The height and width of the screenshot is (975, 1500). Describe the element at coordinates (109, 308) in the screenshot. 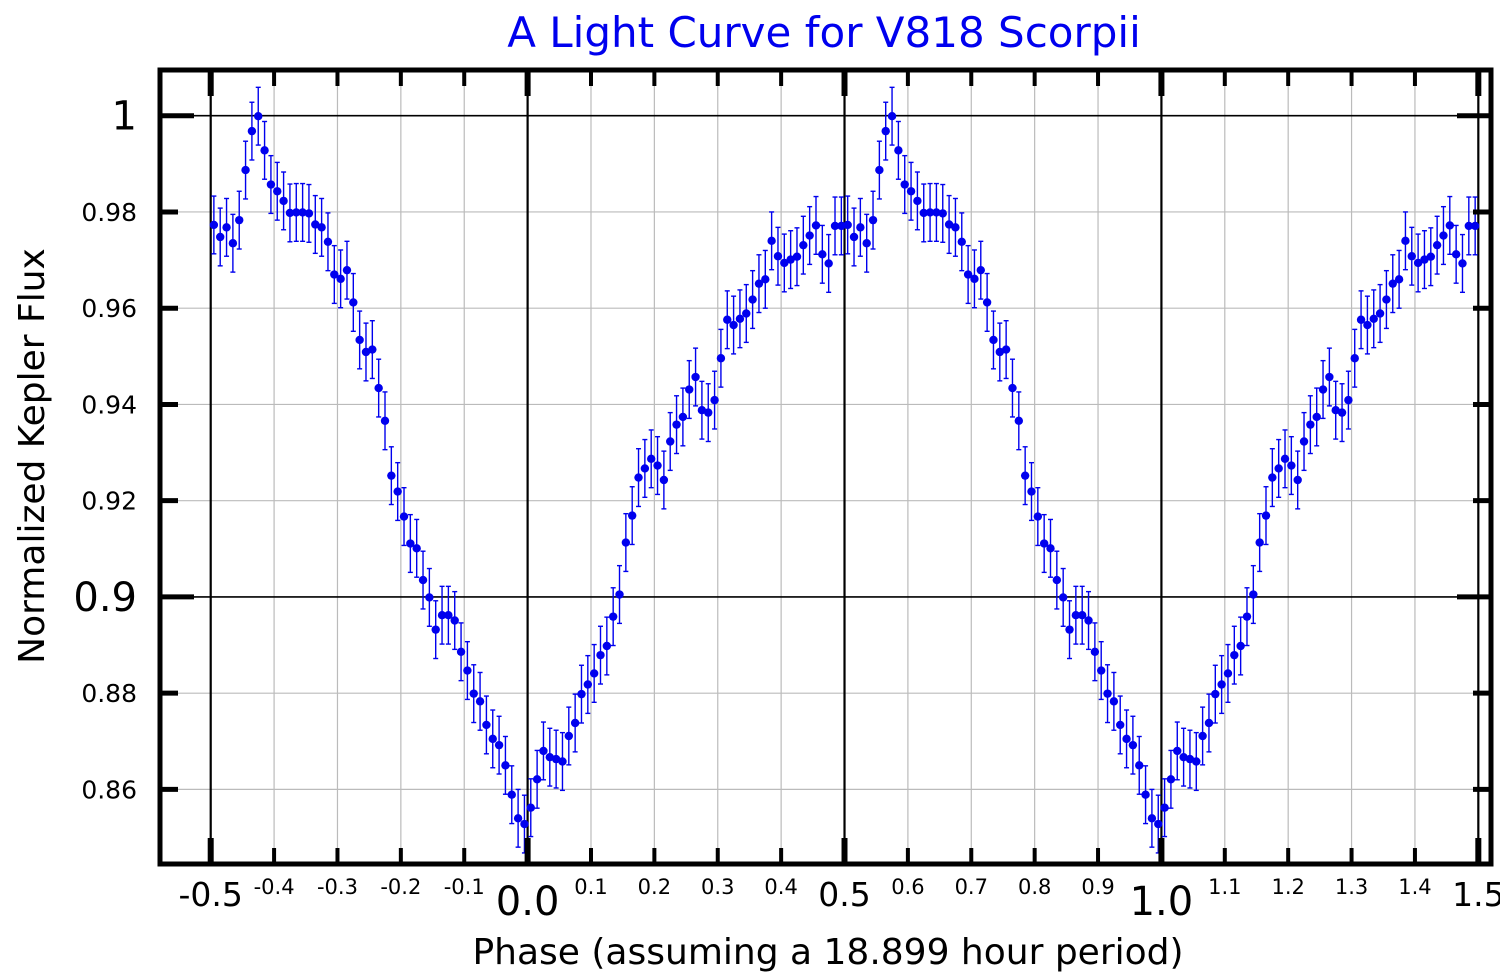

I see `y-tick-label-0p96: 0.96` at that location.